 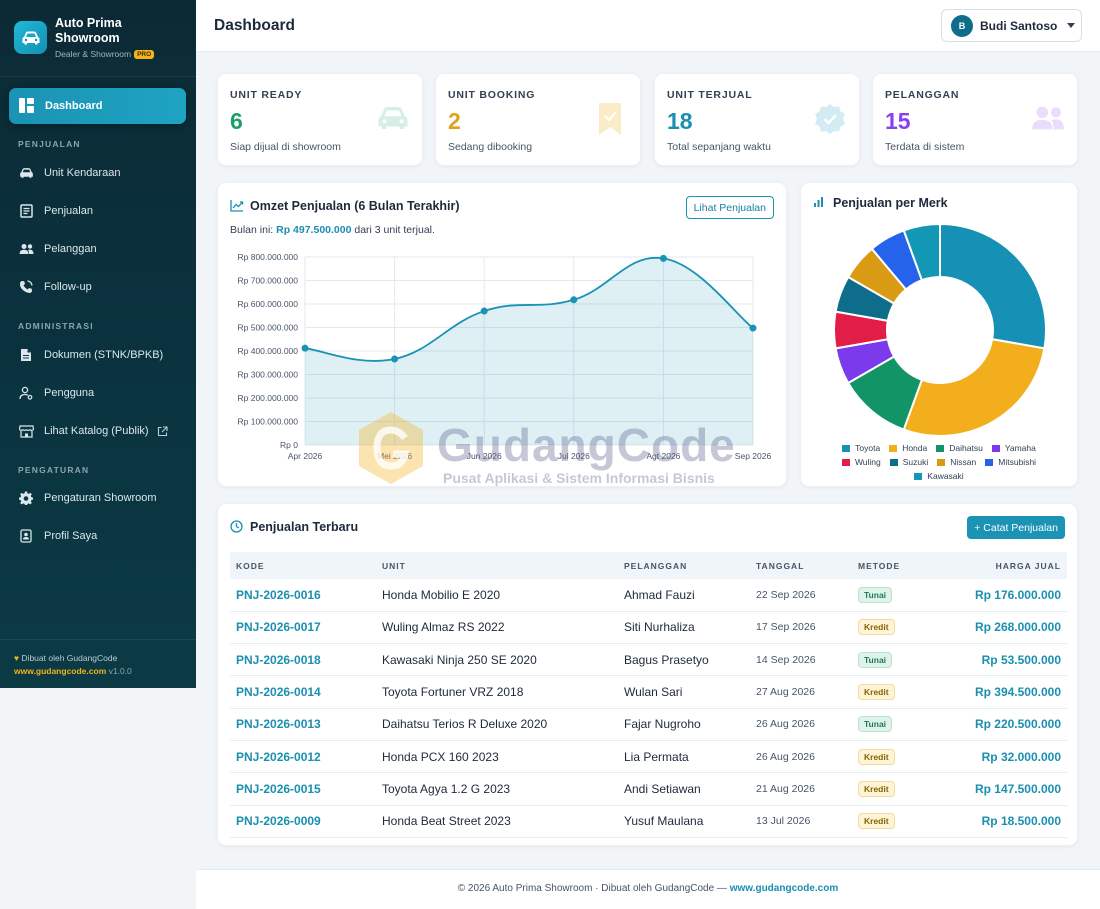 What do you see at coordinates (1020, 448) in the screenshot?
I see `legend-label: Yamaha` at bounding box center [1020, 448].